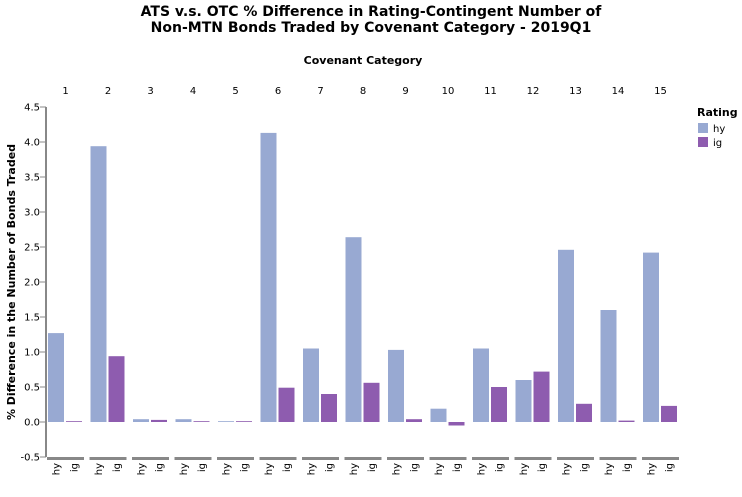 This screenshot has height=497, width=742. What do you see at coordinates (717, 112) in the screenshot?
I see `legend-title: Rating` at bounding box center [717, 112].